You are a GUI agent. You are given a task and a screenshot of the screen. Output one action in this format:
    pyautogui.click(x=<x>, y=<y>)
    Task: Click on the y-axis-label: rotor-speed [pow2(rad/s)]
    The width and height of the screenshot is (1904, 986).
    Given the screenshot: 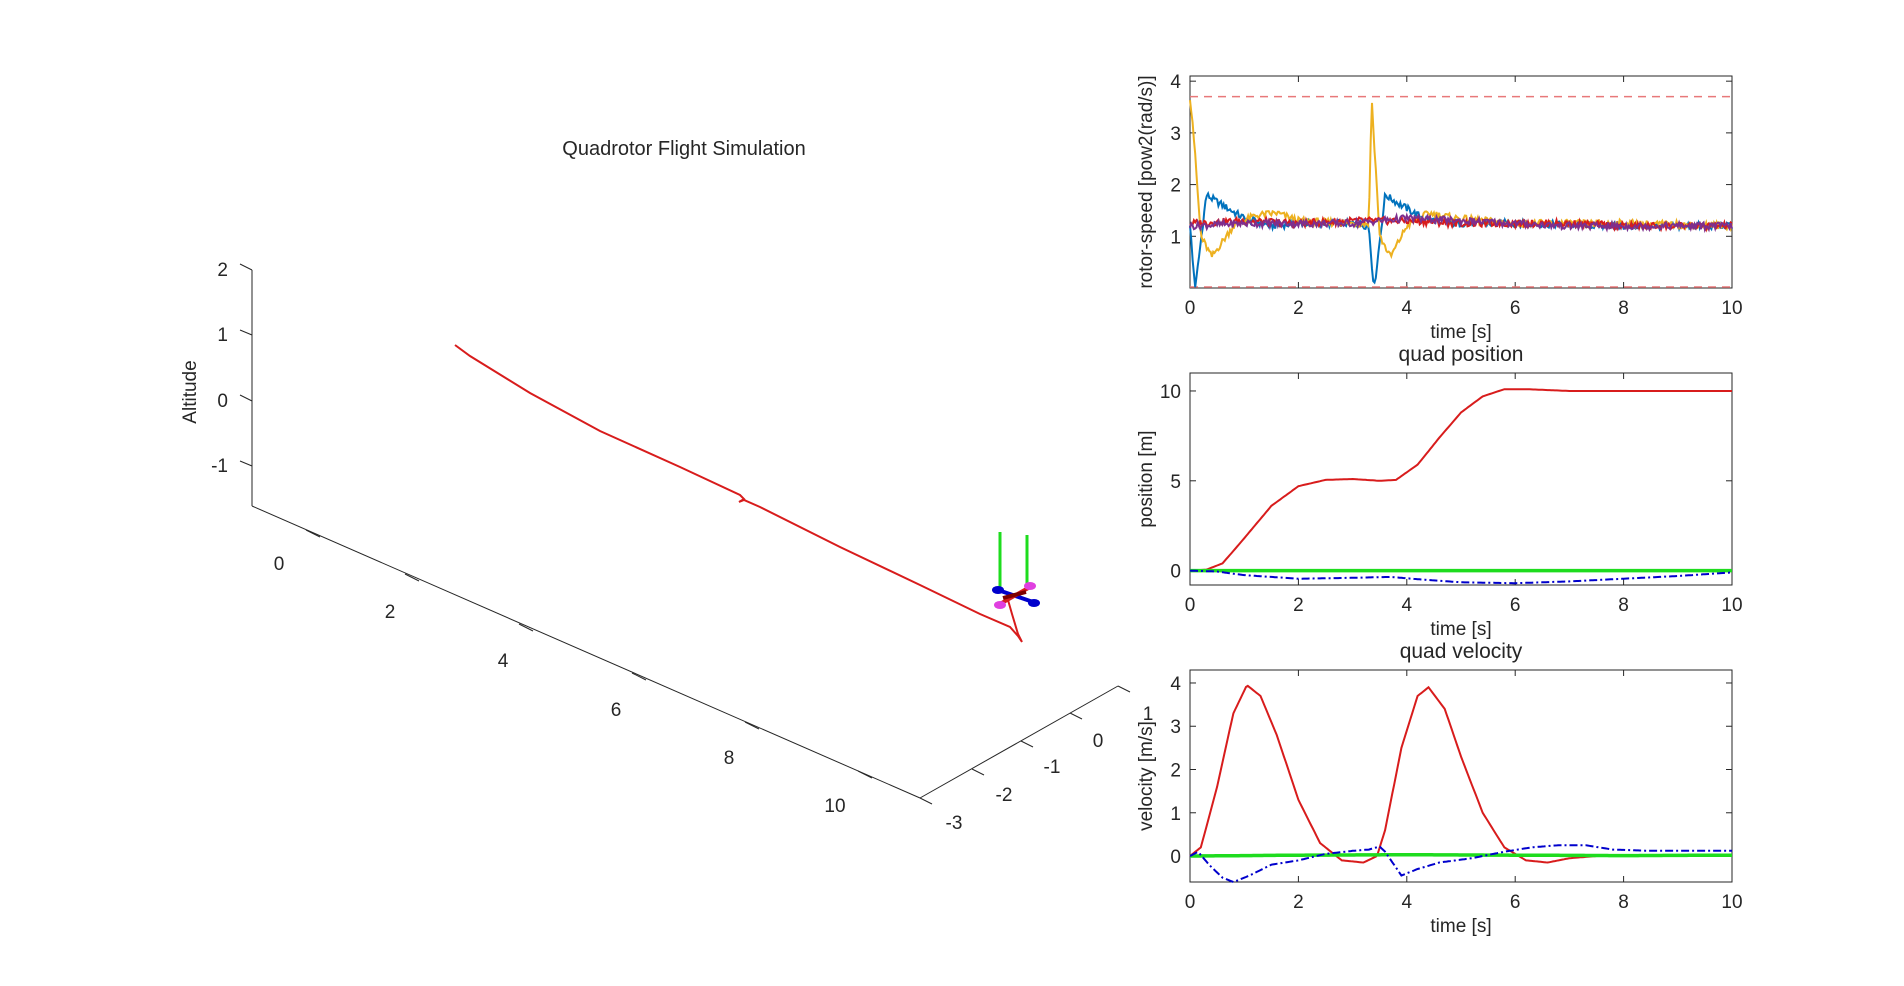 What is the action you would take?
    pyautogui.click(x=1146, y=181)
    